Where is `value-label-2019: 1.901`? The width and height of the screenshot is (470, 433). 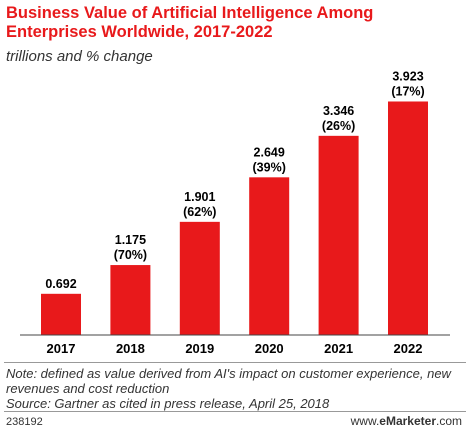 value-label-2019: 1.901 is located at coordinates (199, 197).